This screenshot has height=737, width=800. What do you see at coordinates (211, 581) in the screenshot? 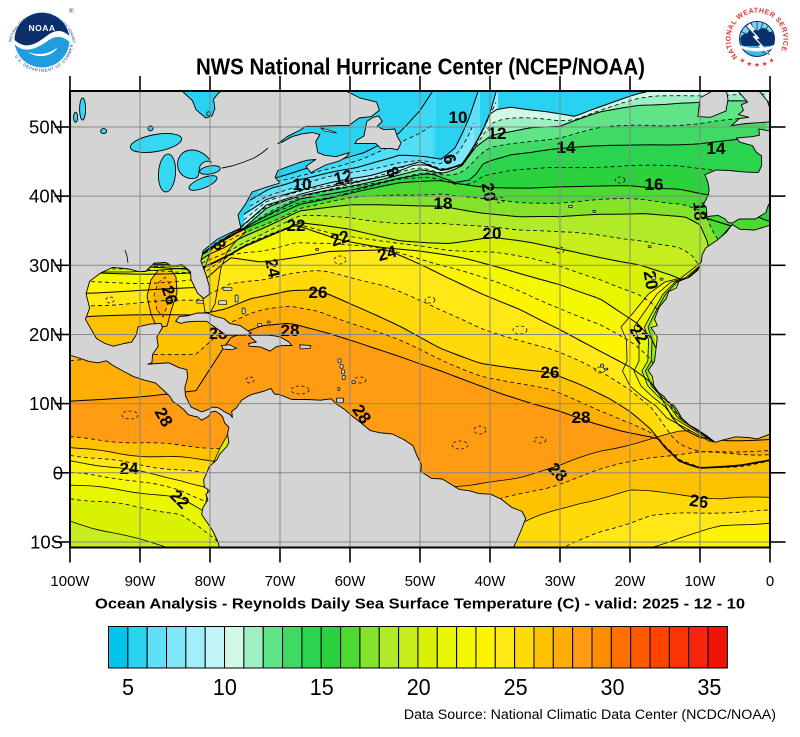
I see `svg-text: 80W` at bounding box center [211, 581].